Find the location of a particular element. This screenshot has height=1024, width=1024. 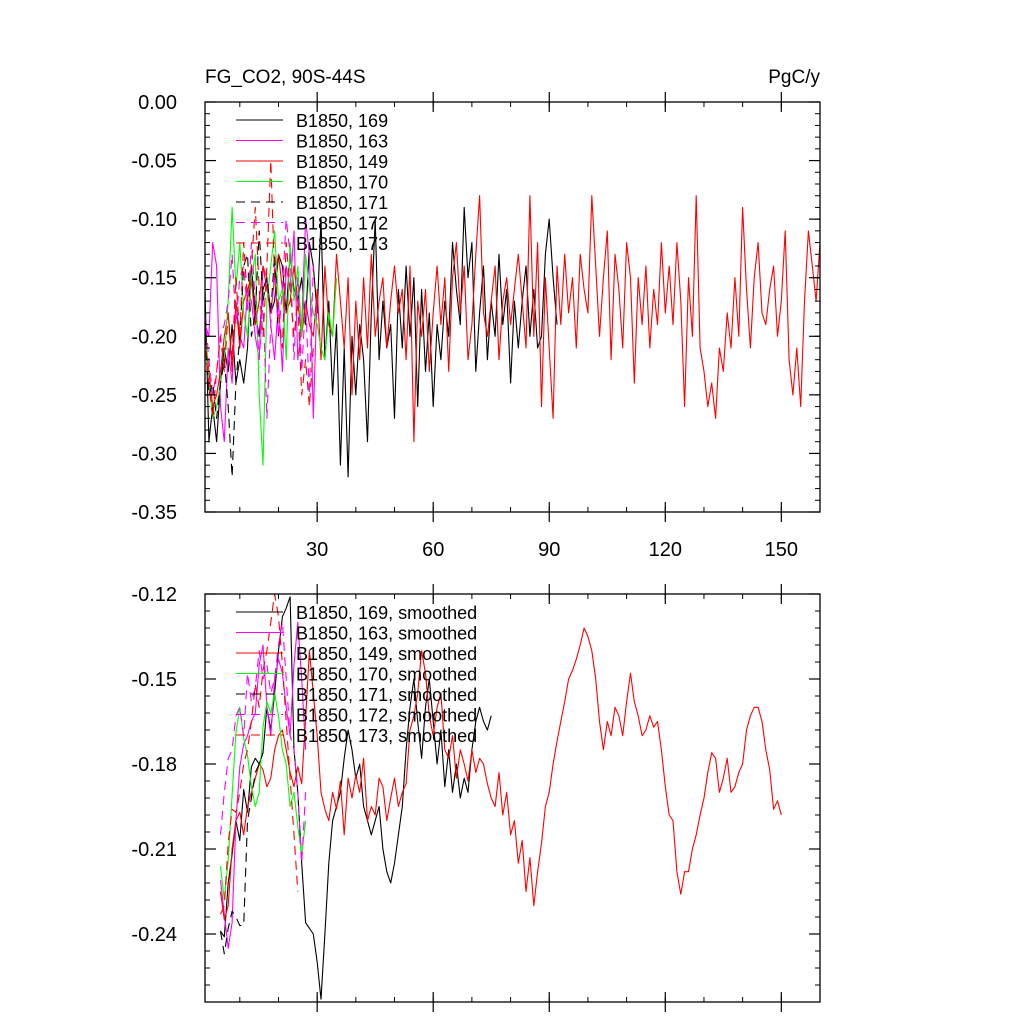

legend-label: B1850, 172, smoothed is located at coordinates (386, 716).